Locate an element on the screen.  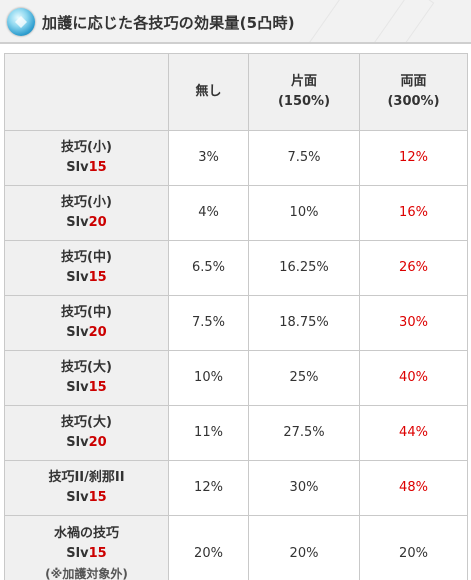
skill-name: 水禍の技巧 is located at coordinates (86, 533).